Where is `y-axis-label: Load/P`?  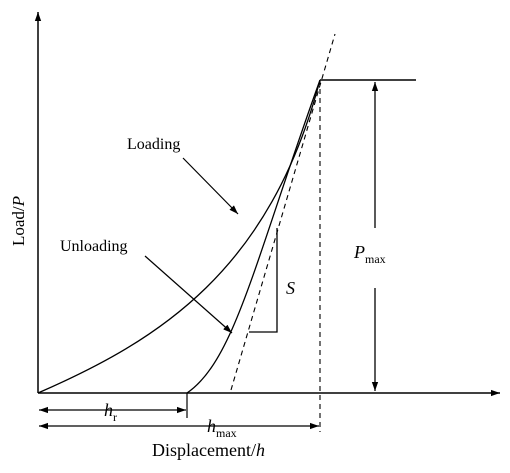 y-axis-label: Load/P is located at coordinates (18, 221).